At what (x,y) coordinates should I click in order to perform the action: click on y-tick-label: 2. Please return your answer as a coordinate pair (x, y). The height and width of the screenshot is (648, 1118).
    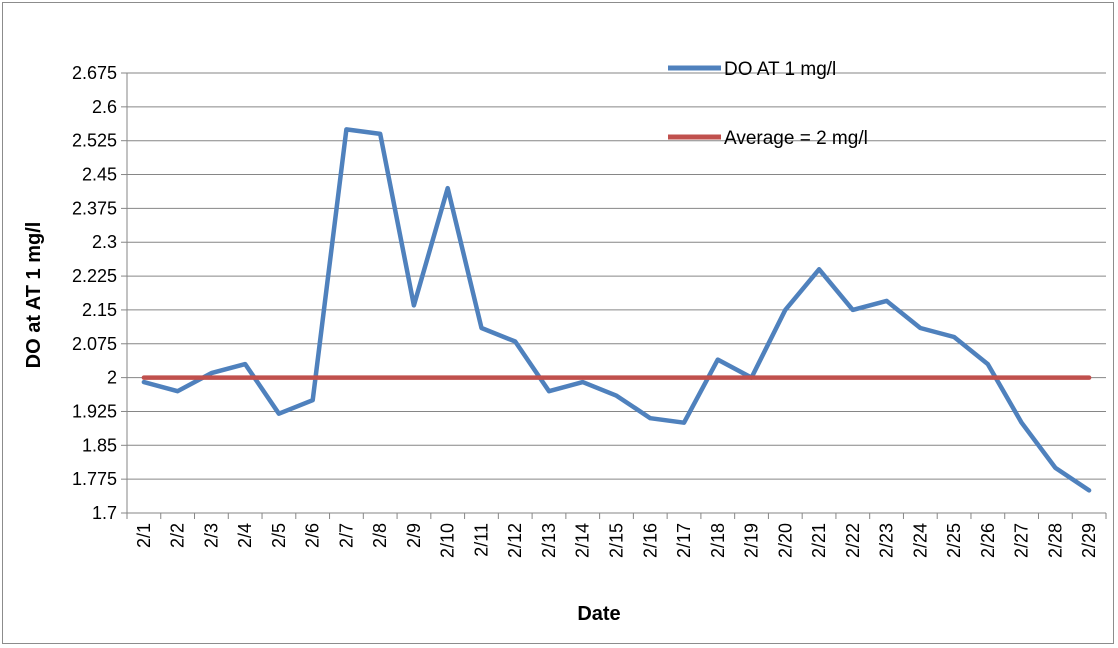
    Looking at the image, I should click on (112, 378).